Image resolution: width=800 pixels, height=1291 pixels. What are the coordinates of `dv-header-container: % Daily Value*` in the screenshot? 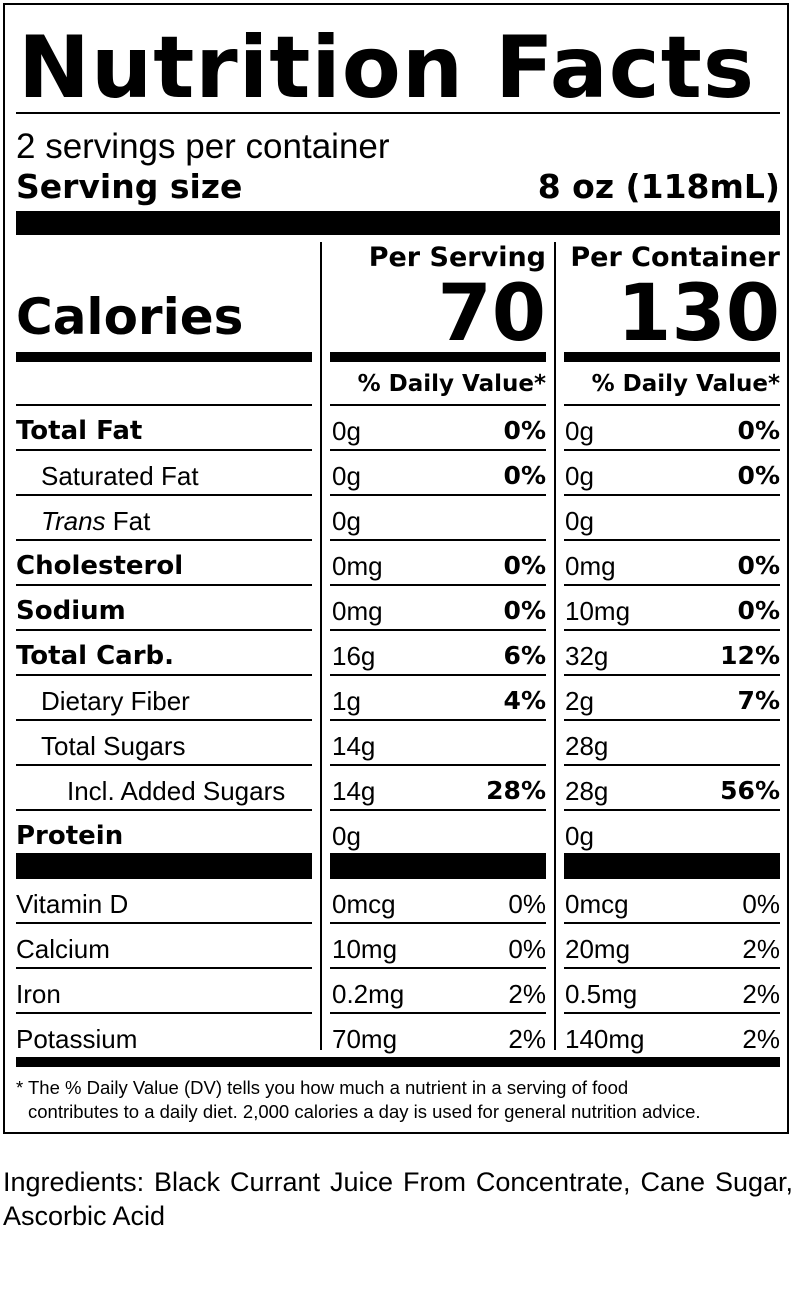 It's located at (685, 384).